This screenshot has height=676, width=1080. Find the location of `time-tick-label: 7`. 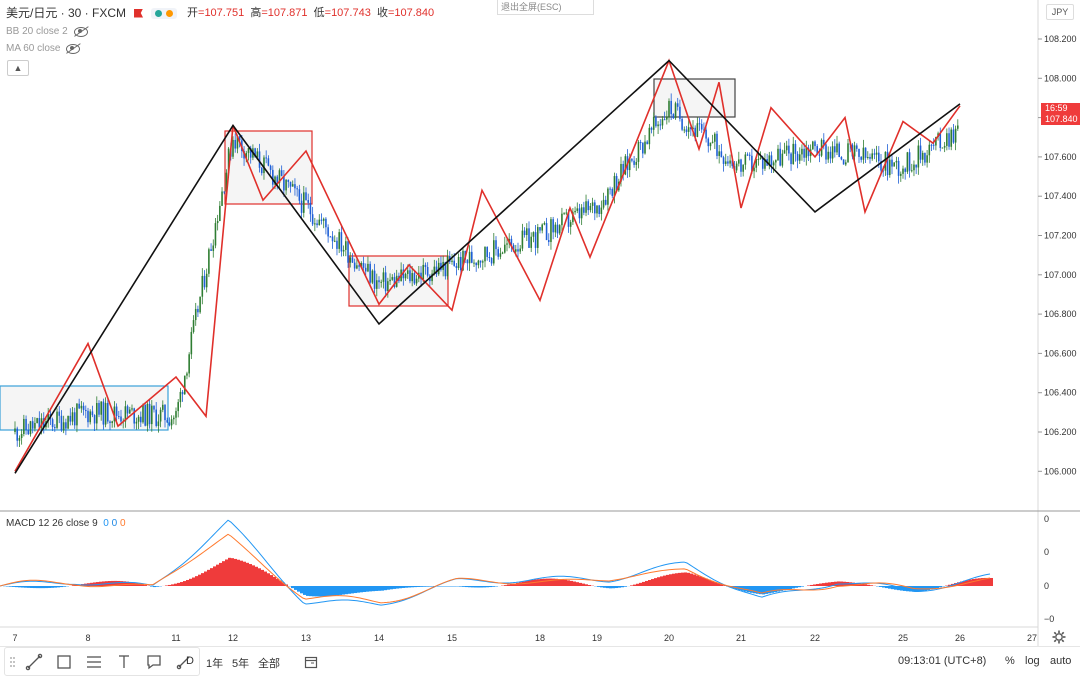

time-tick-label: 7 is located at coordinates (14, 638).